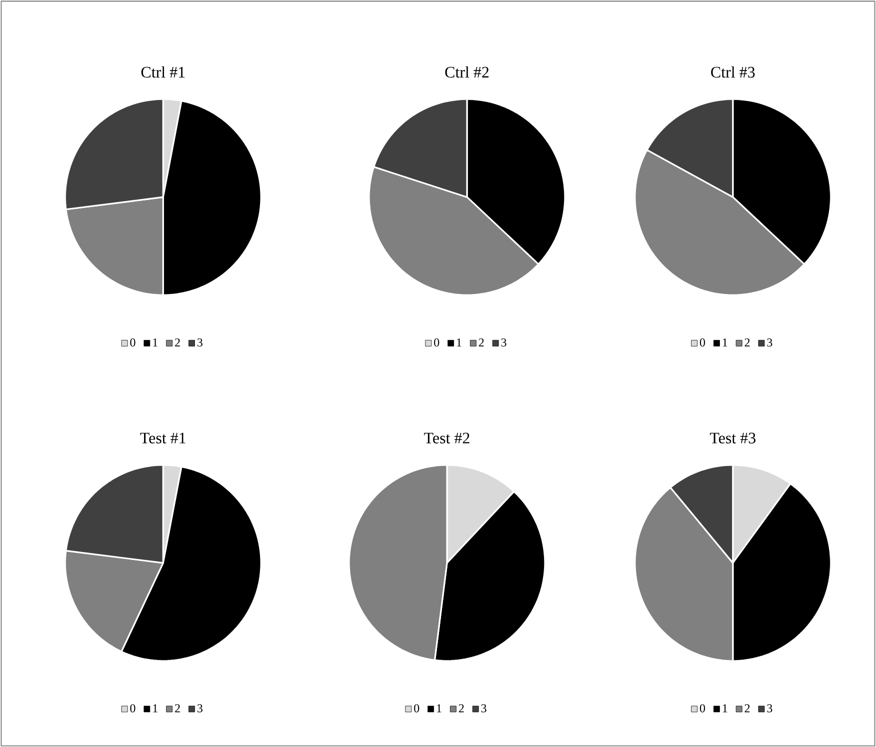  What do you see at coordinates (733, 438) in the screenshot?
I see `chart-title: Test #3` at bounding box center [733, 438].